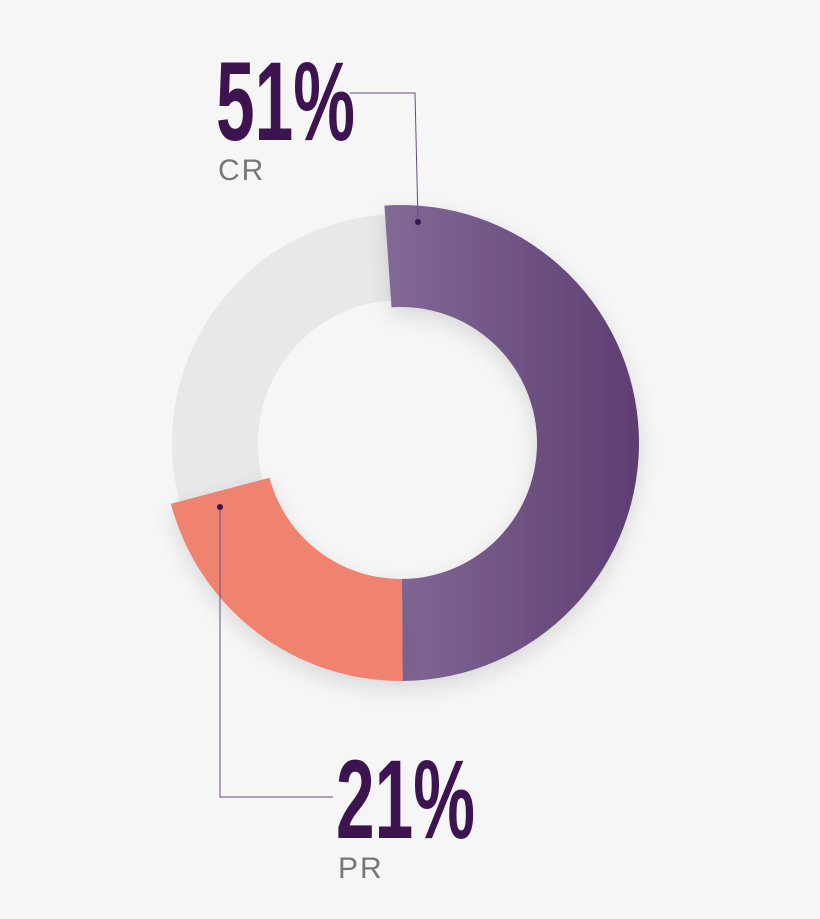 Image resolution: width=820 pixels, height=919 pixels. Describe the element at coordinates (241, 170) in the screenshot. I see `category-label: CR` at that location.